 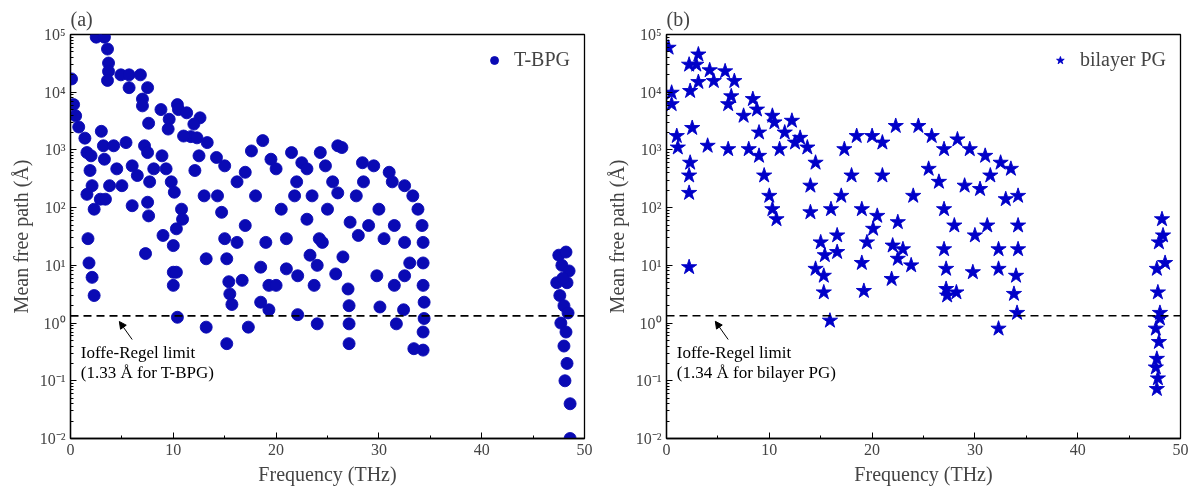 What do you see at coordinates (542, 59) in the screenshot?
I see `legend-label: T-BPG` at bounding box center [542, 59].